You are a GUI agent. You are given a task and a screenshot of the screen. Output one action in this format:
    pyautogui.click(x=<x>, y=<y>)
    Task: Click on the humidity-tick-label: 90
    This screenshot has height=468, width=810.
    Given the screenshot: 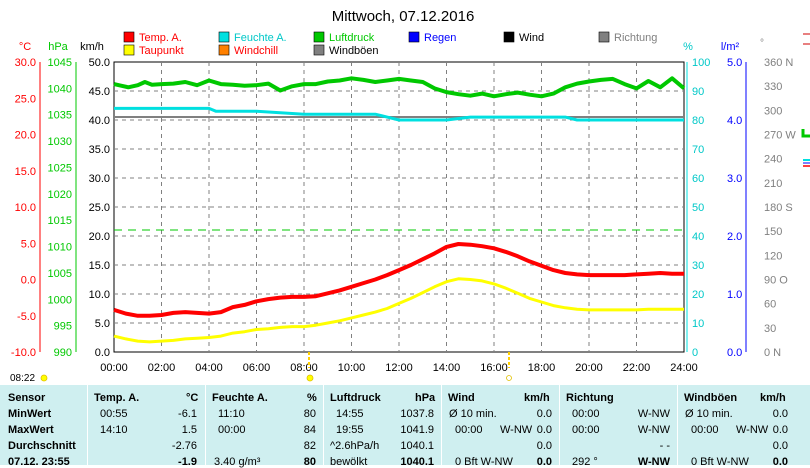 What is the action you would take?
    pyautogui.click(x=698, y=92)
    